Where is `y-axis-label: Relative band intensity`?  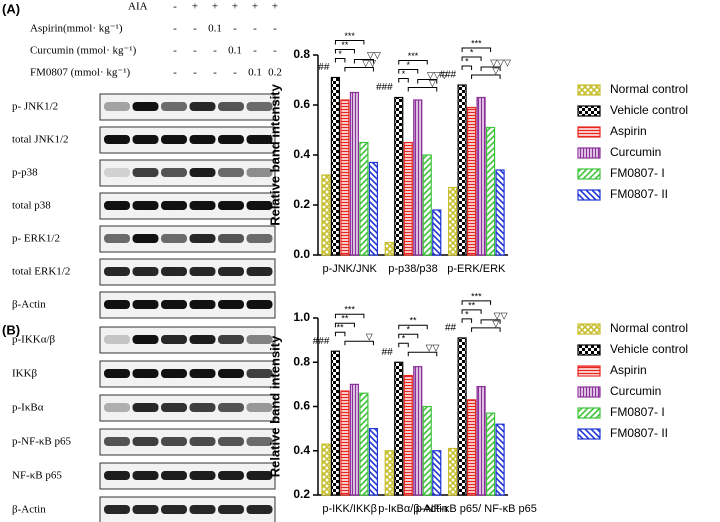
y-axis-label: Relative band intensity is located at coordinates (274, 406).